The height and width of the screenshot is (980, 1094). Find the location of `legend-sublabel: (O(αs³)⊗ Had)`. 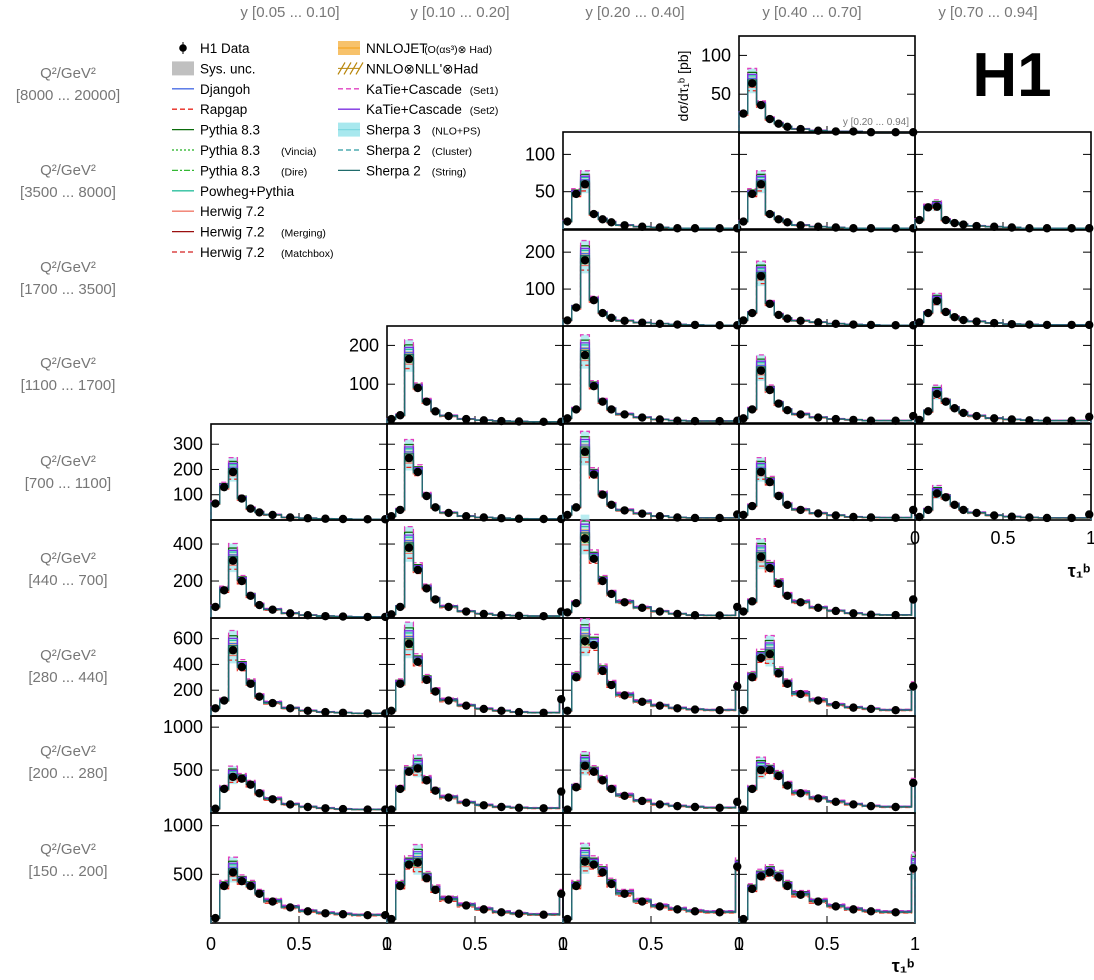

legend-sublabel: (O(αs³)⊗ Had) is located at coordinates (458, 50).